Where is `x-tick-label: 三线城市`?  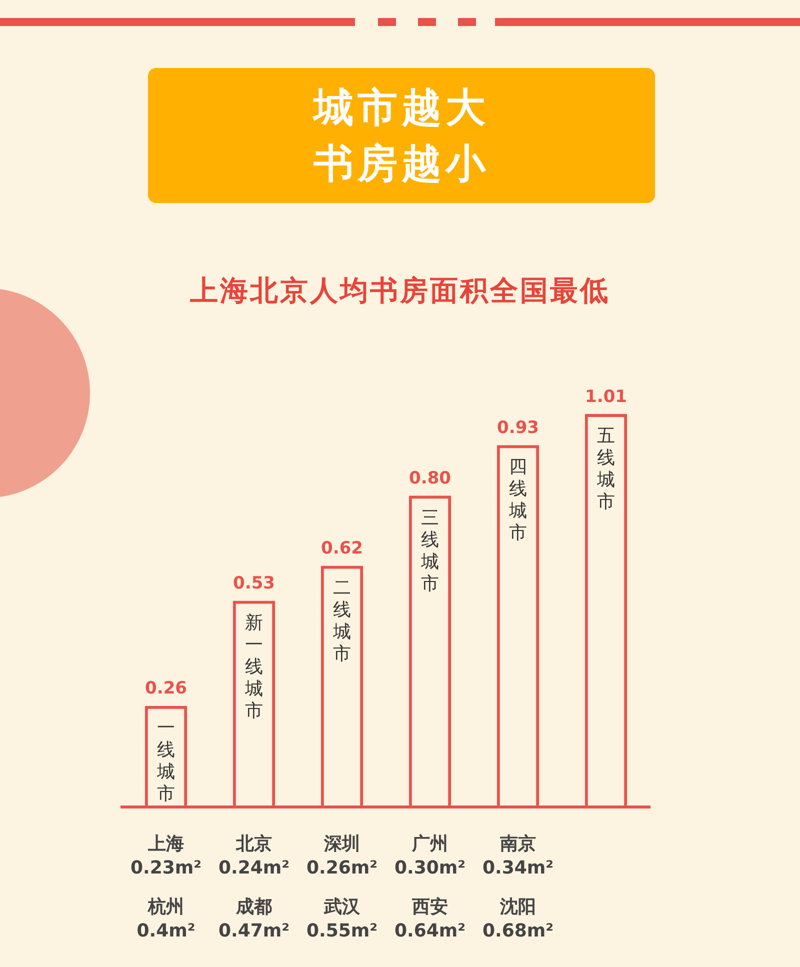 x-tick-label: 三线城市 is located at coordinates (429, 550).